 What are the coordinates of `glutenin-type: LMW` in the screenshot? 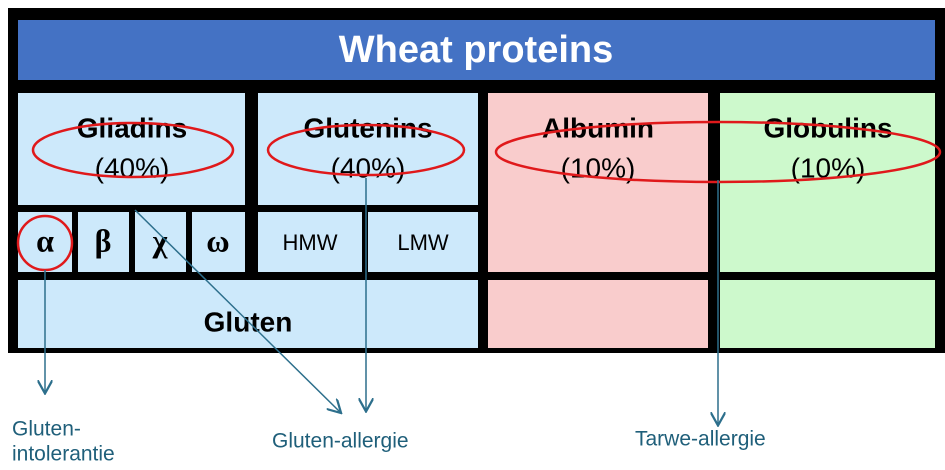 It's located at (423, 242).